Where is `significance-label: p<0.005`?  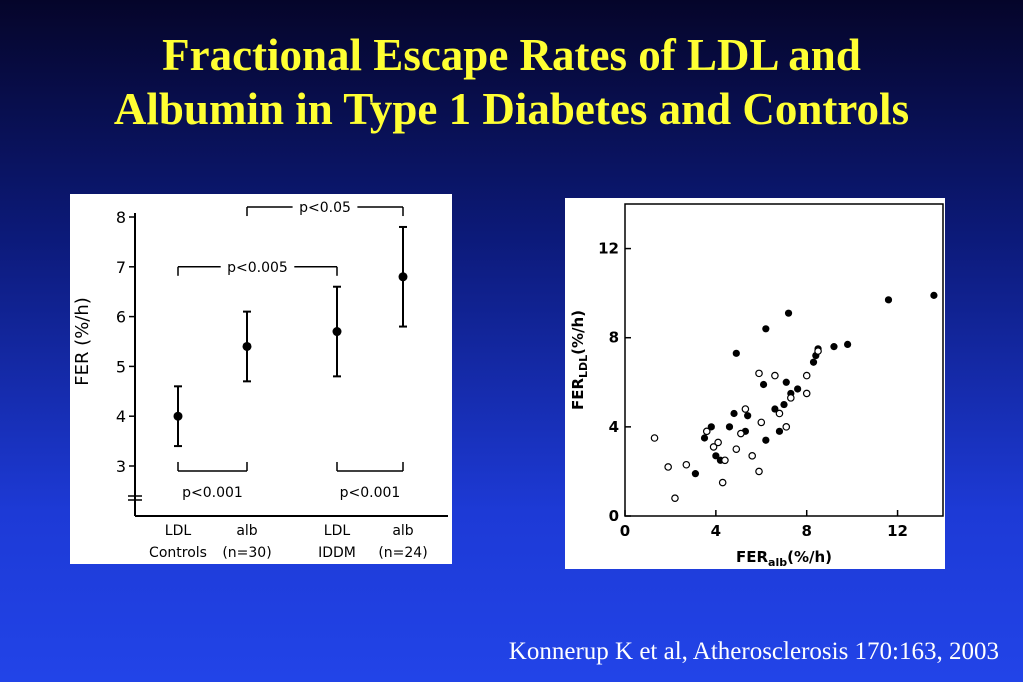 significance-label: p<0.005 is located at coordinates (257, 268).